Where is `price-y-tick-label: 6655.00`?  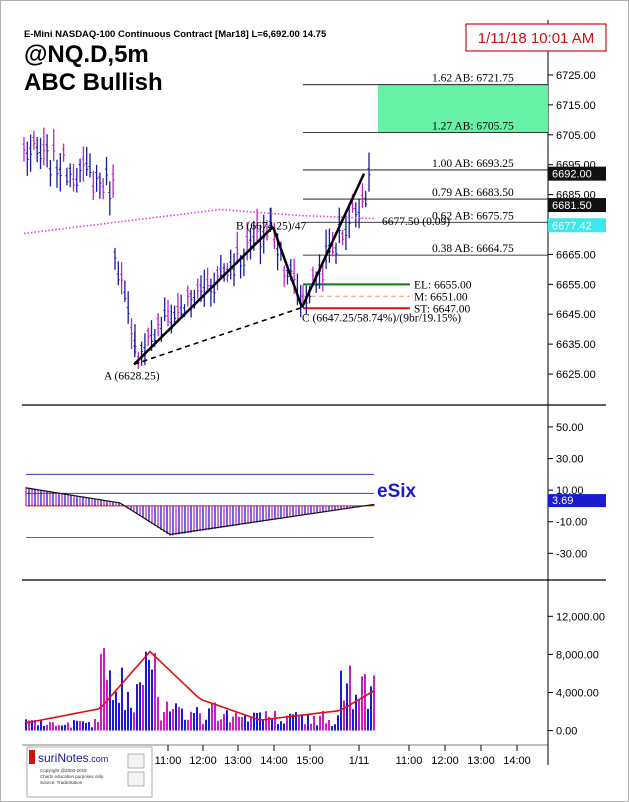 price-y-tick-label: 6655.00 is located at coordinates (576, 285).